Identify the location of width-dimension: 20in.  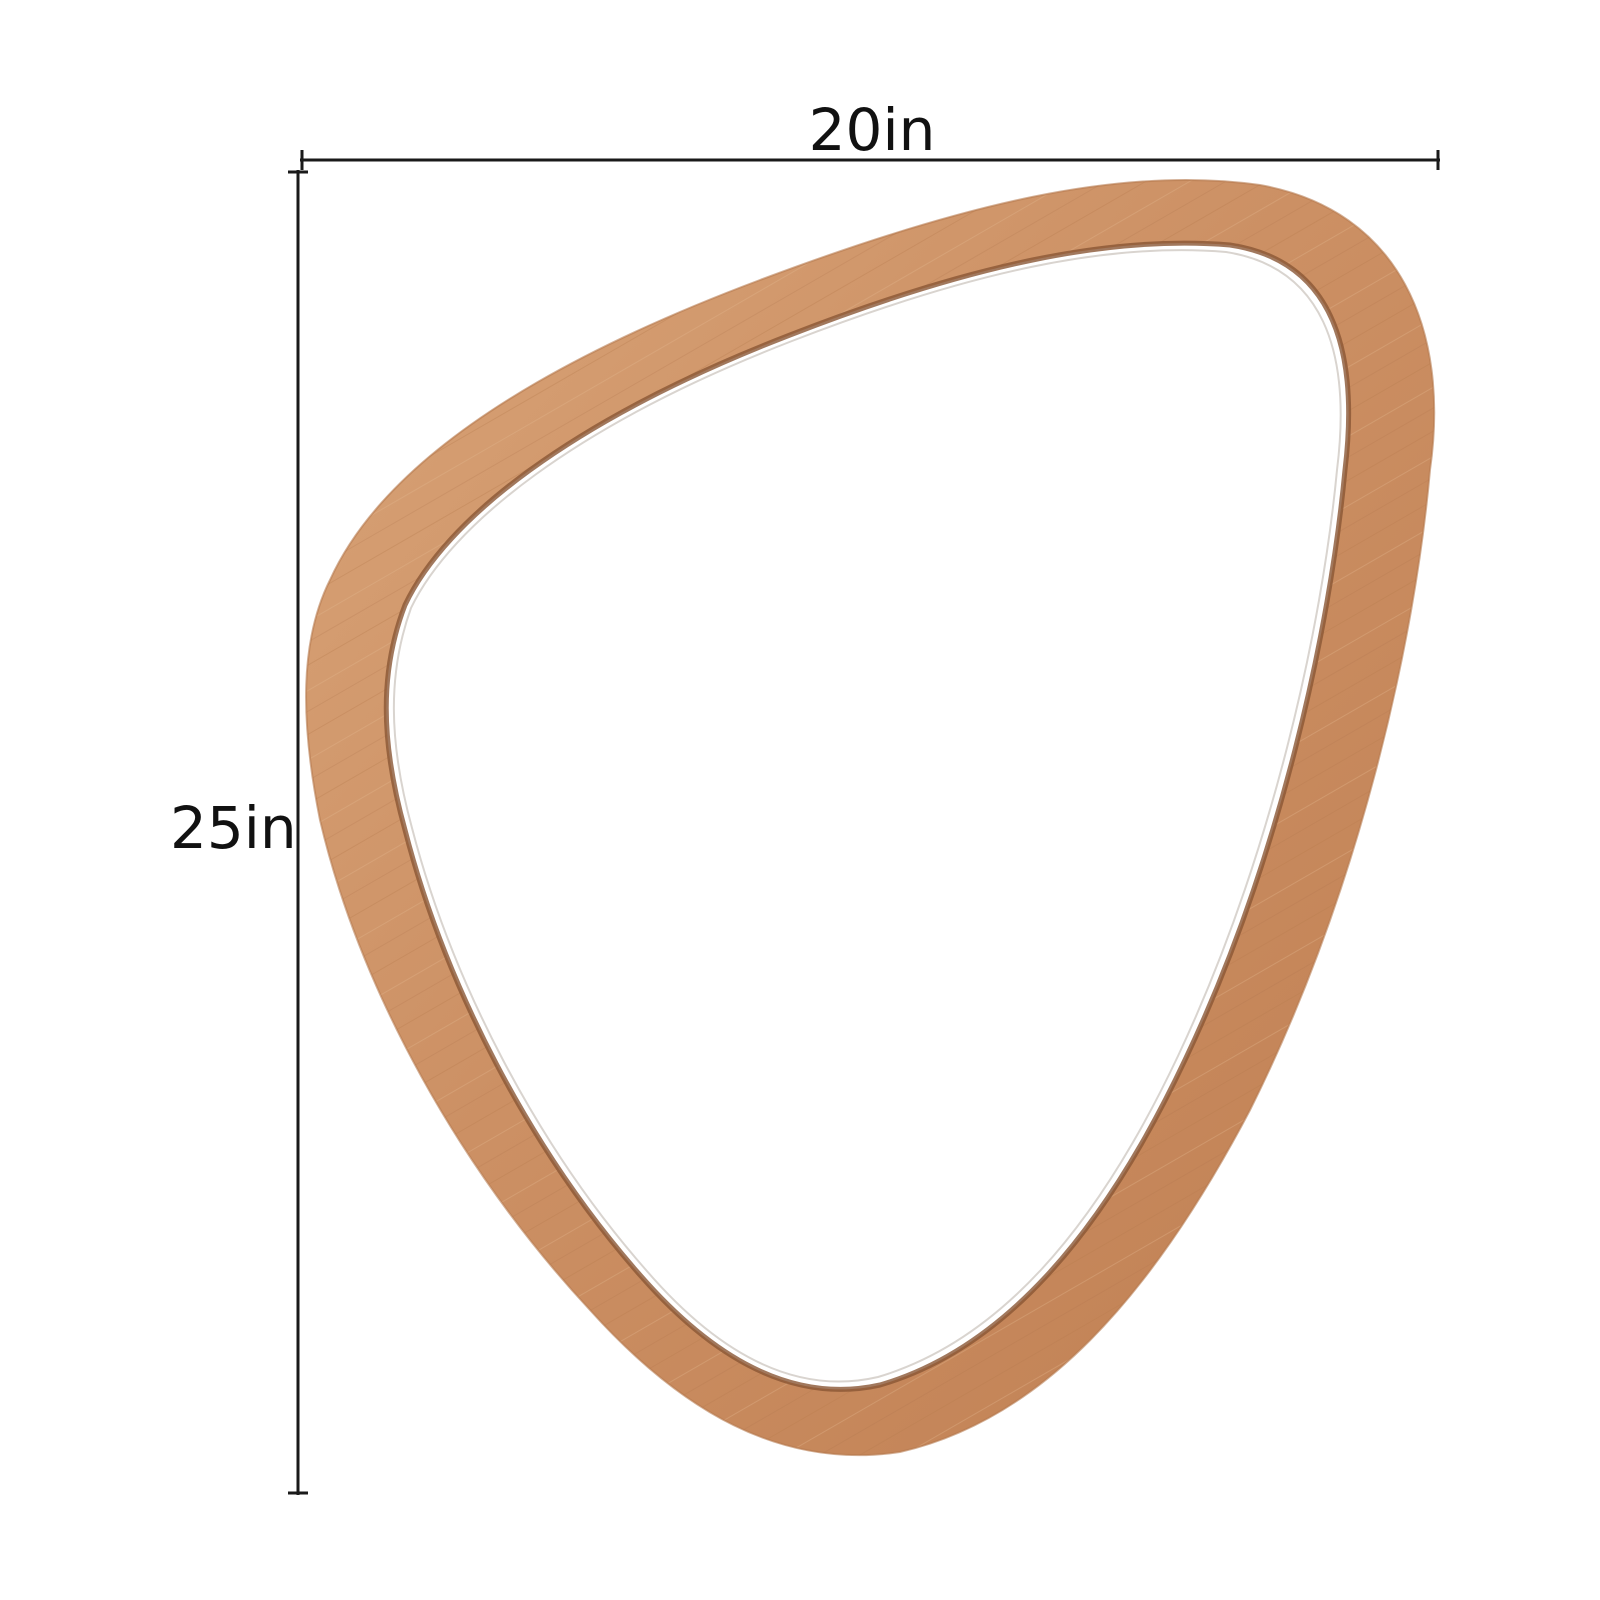
(870, 133).